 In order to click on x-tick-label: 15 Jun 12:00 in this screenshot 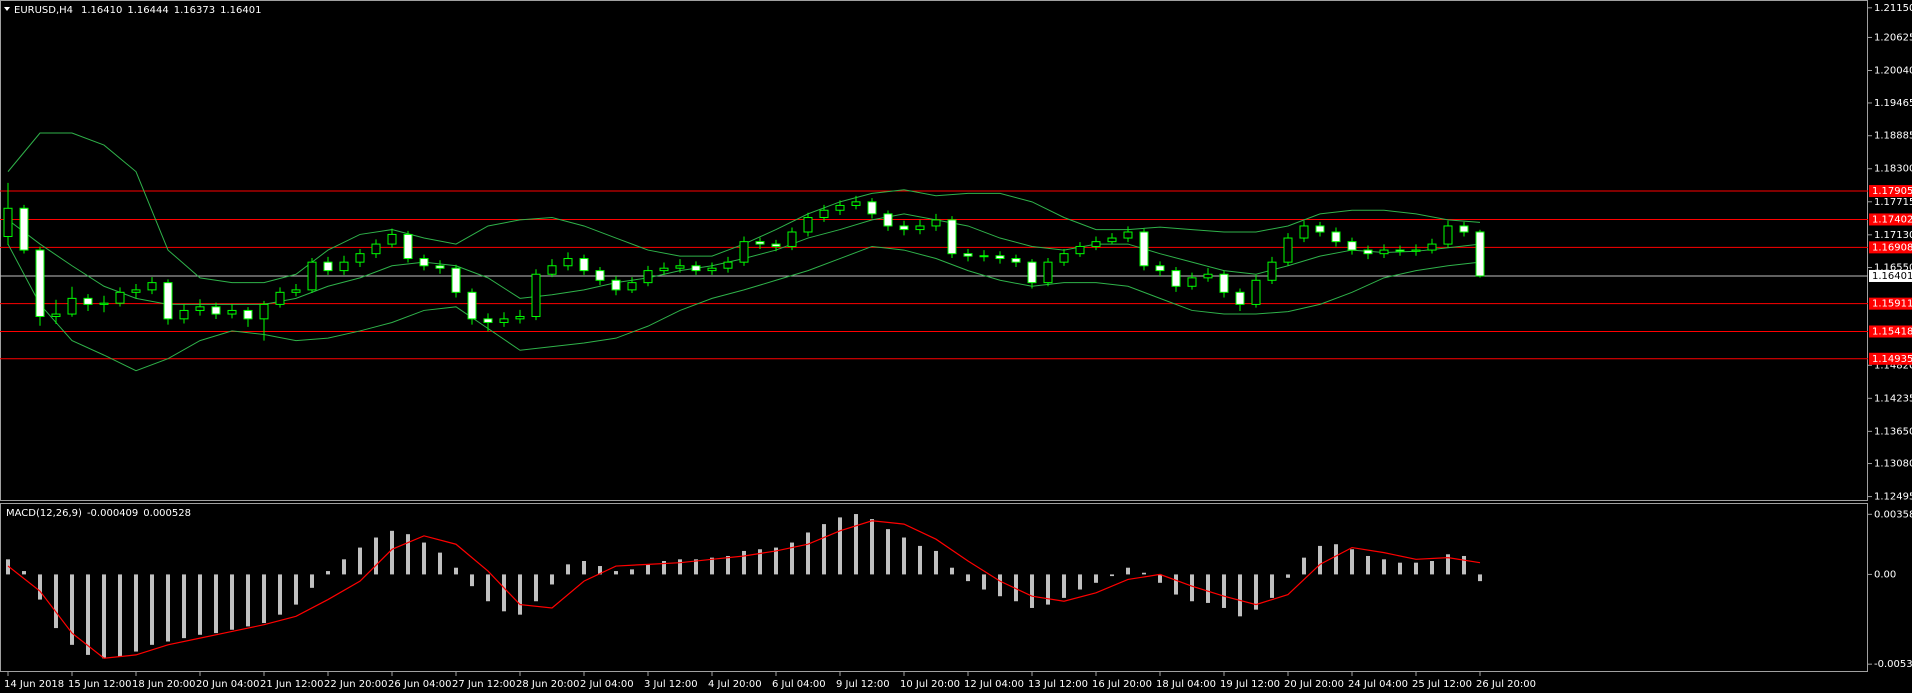, I will do `click(100, 684)`.